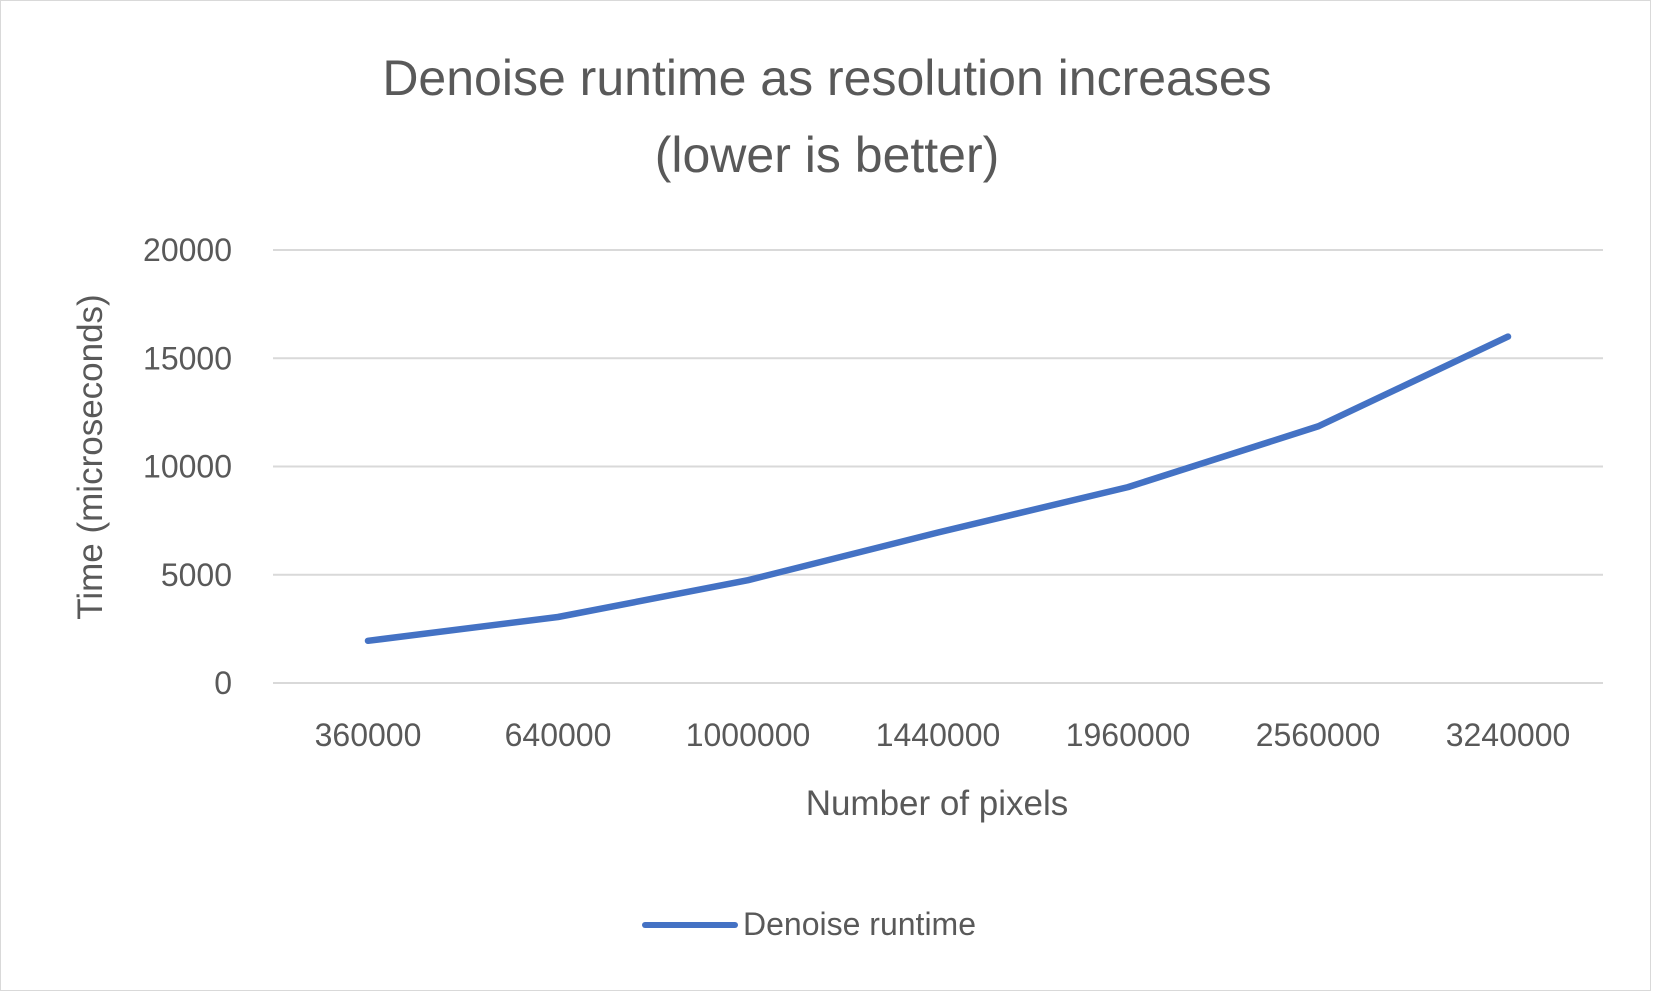  What do you see at coordinates (558, 735) in the screenshot?
I see `x-tick-label: 640000` at bounding box center [558, 735].